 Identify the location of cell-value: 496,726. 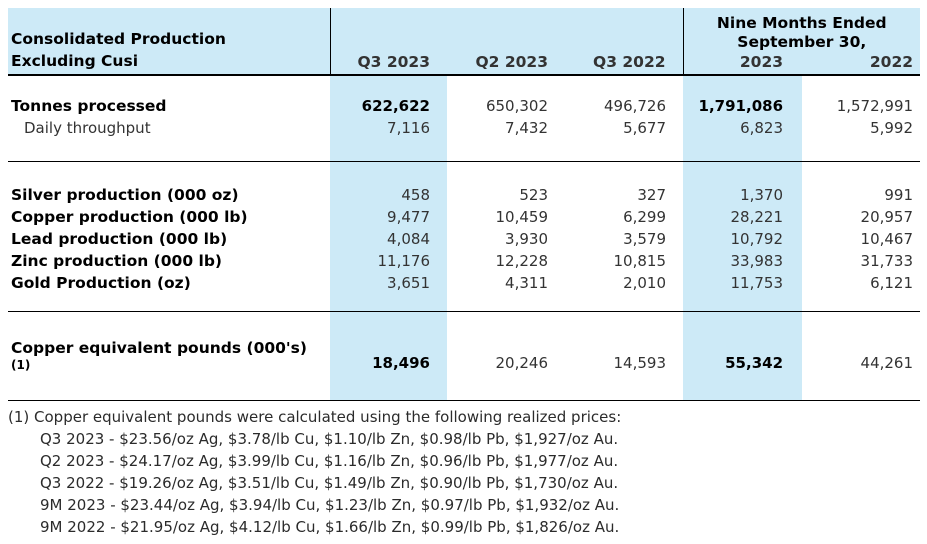
(635, 106).